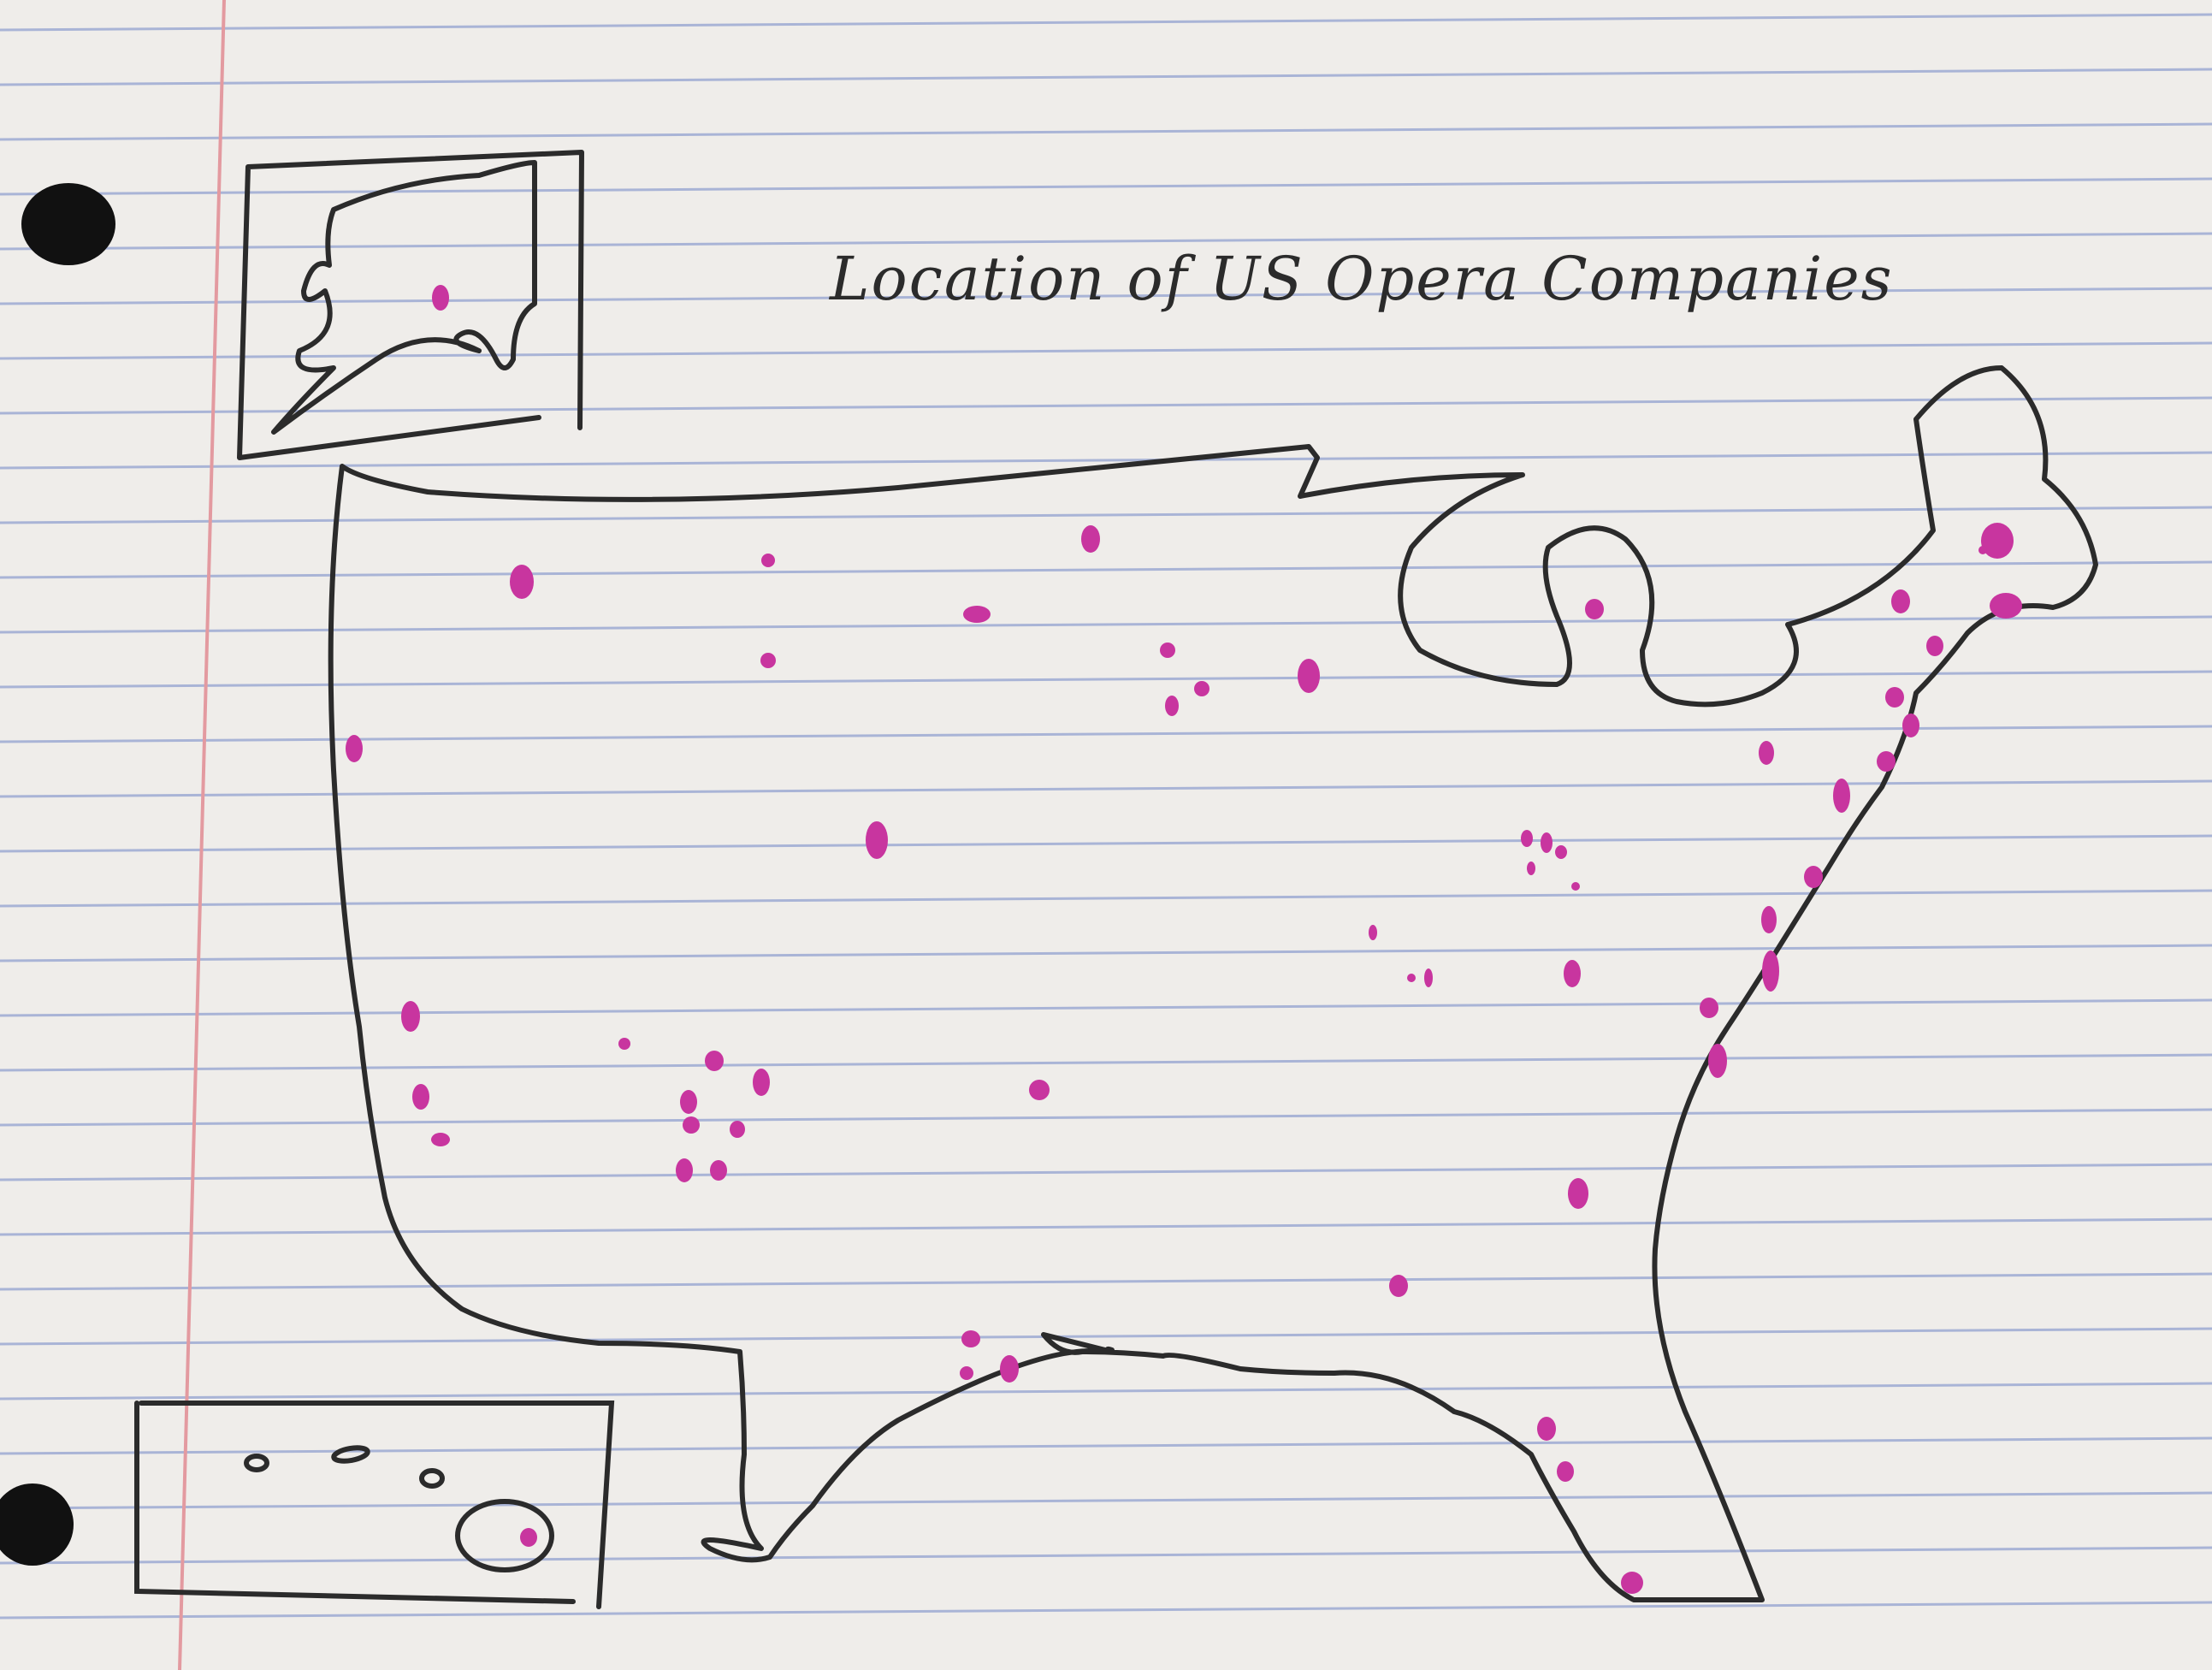  What do you see at coordinates (68, 224) in the screenshot?
I see `punch-hole-top` at bounding box center [68, 224].